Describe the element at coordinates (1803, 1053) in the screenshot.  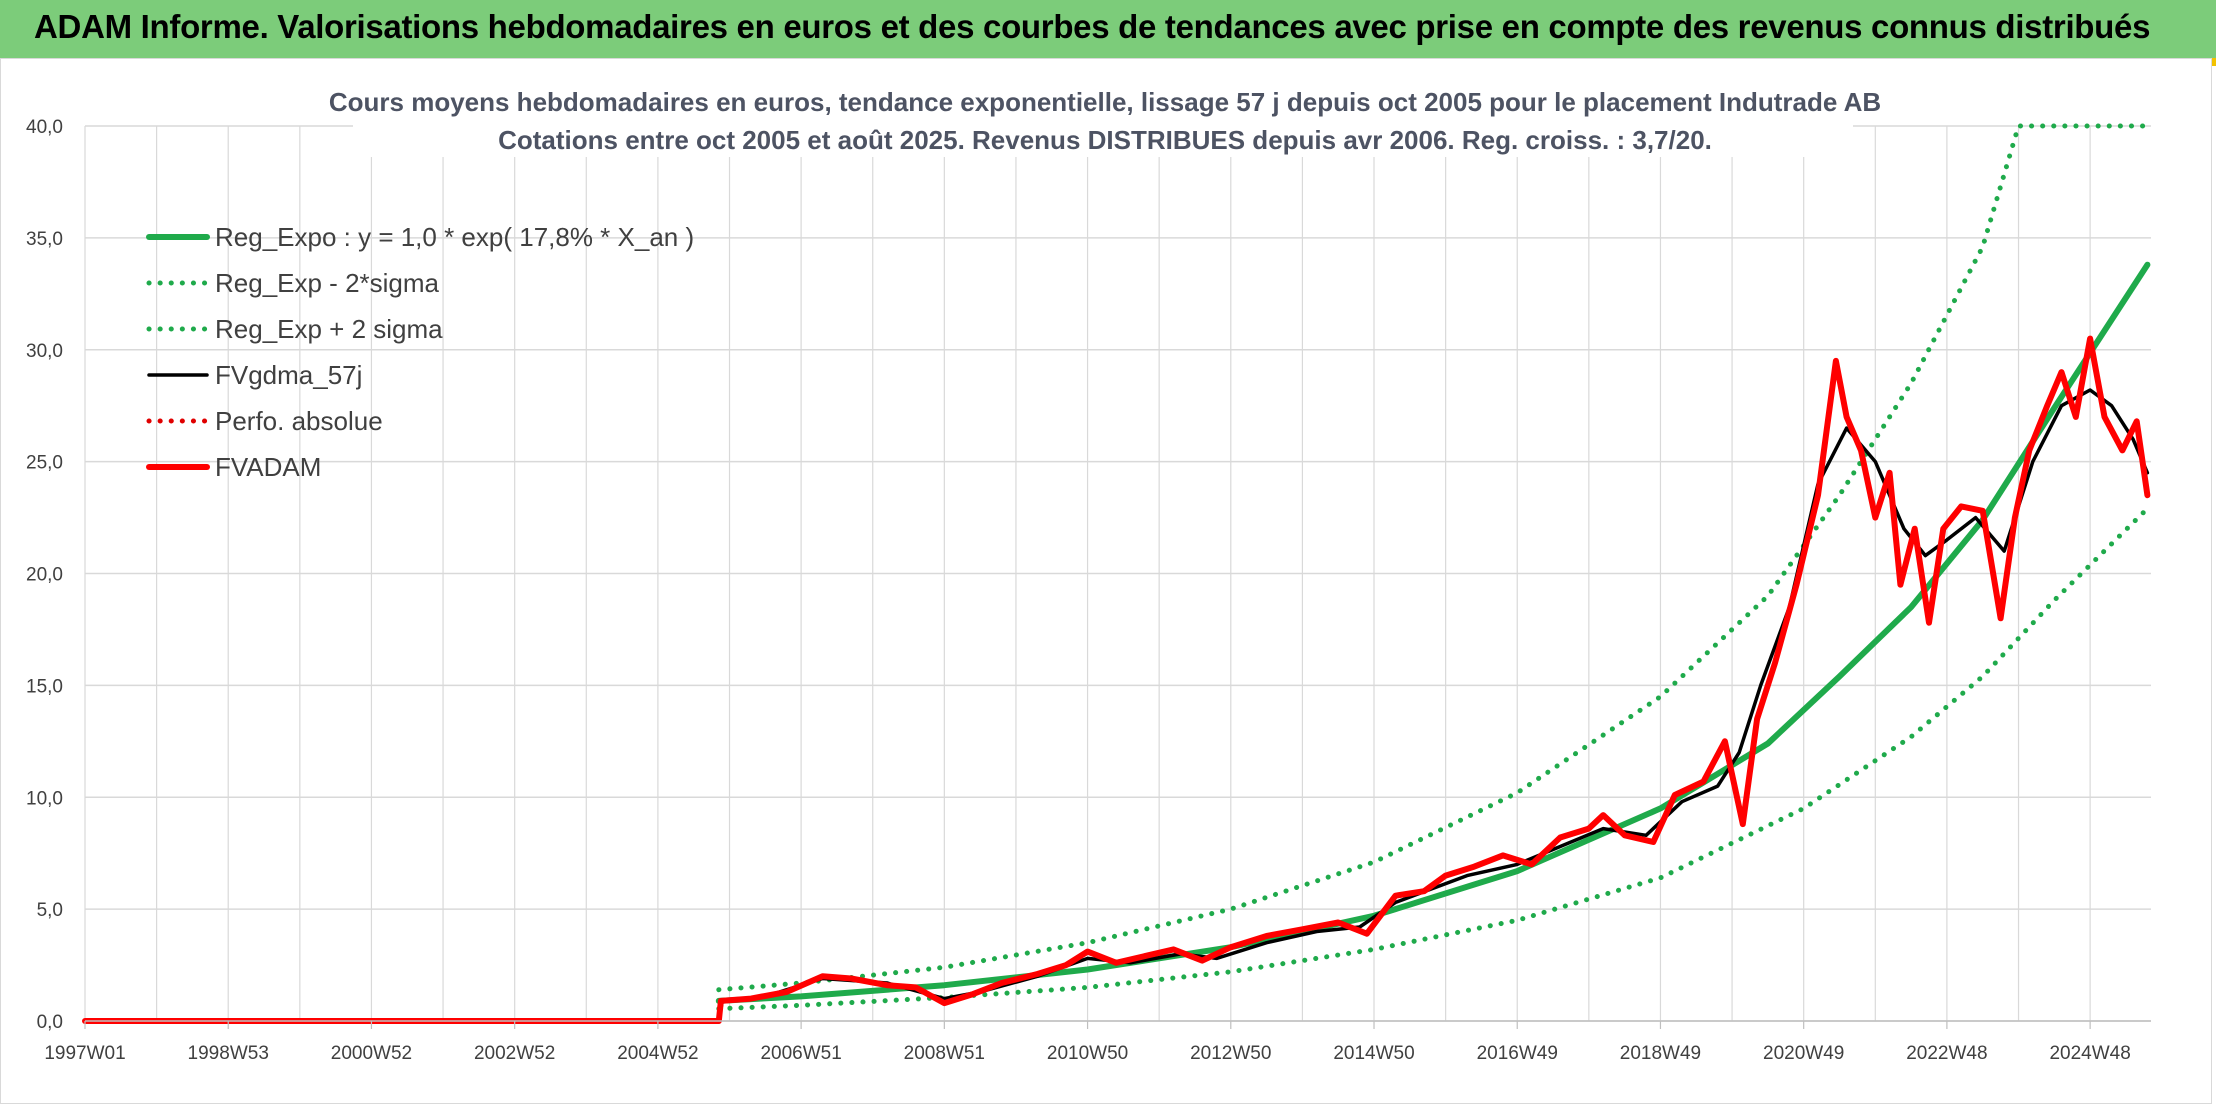
I see `x-tick-label: 2020W49` at that location.